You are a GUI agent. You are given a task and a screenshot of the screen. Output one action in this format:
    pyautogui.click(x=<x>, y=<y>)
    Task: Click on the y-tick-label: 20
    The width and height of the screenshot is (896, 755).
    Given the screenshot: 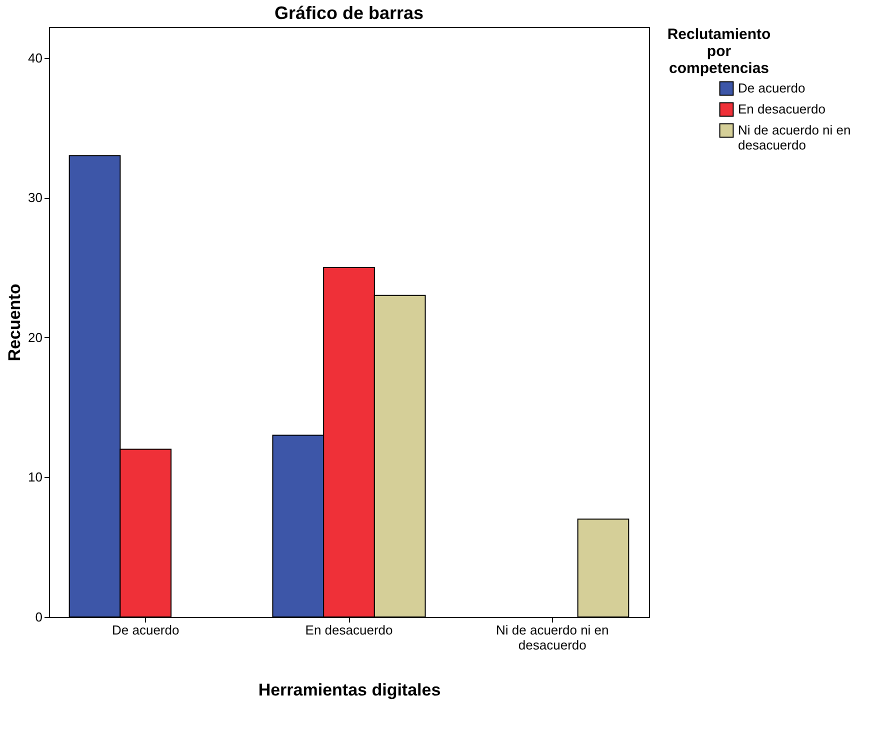 What is the action you would take?
    pyautogui.click(x=35, y=337)
    